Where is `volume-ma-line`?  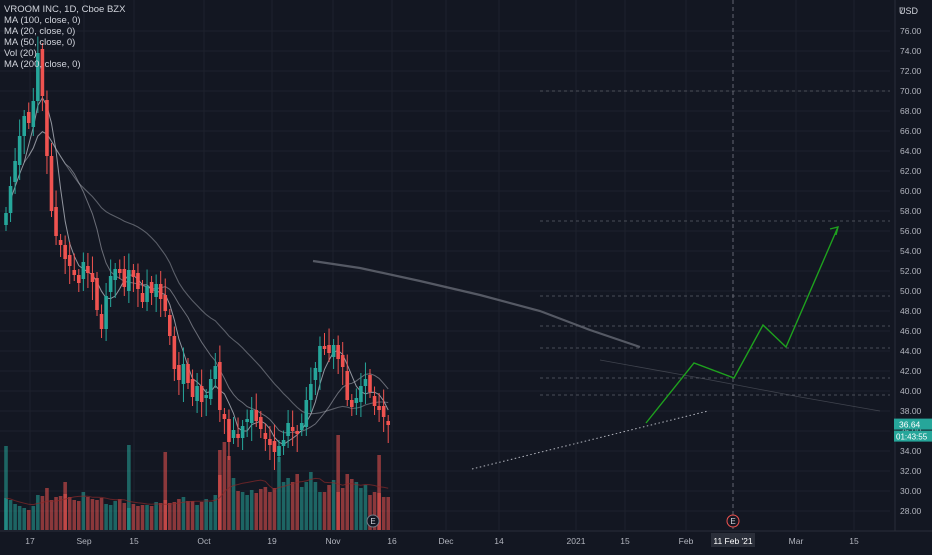
volume-ma-line is located at coordinates (197, 491).